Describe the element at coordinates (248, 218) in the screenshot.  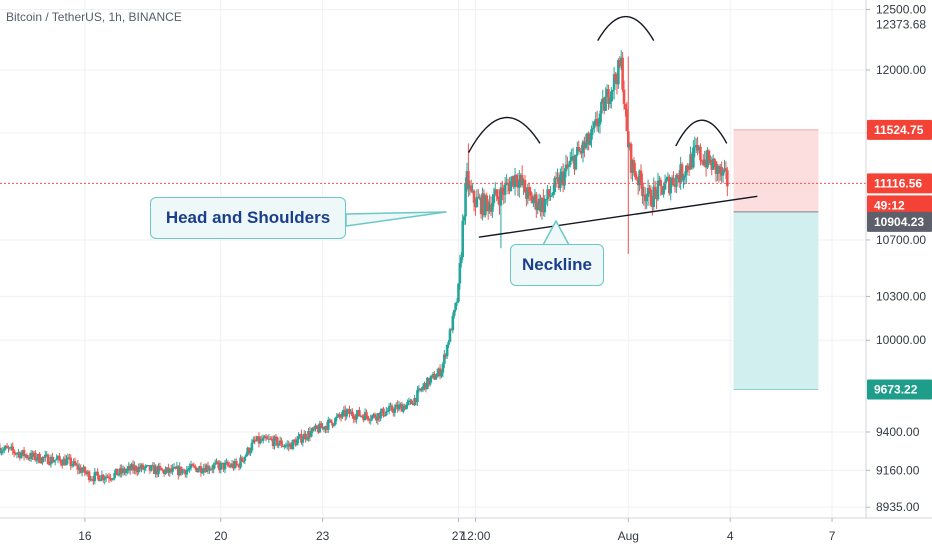
I see `head-and-shoulders-callout: Head and Shoulders` at that location.